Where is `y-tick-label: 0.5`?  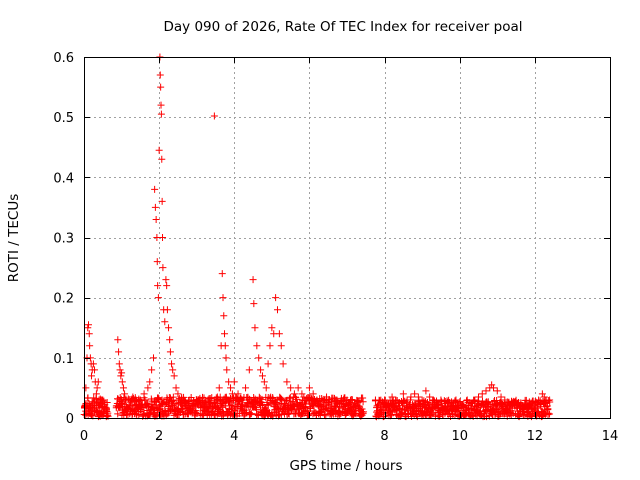
y-tick-label: 0.5 is located at coordinates (63, 118).